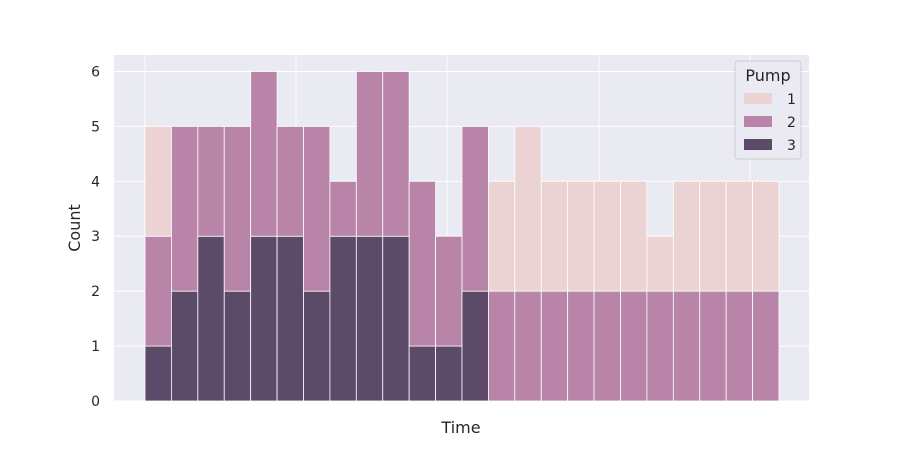 This screenshot has width=900, height=450. Describe the element at coordinates (791, 146) in the screenshot. I see `legend-label-3: 3` at that location.